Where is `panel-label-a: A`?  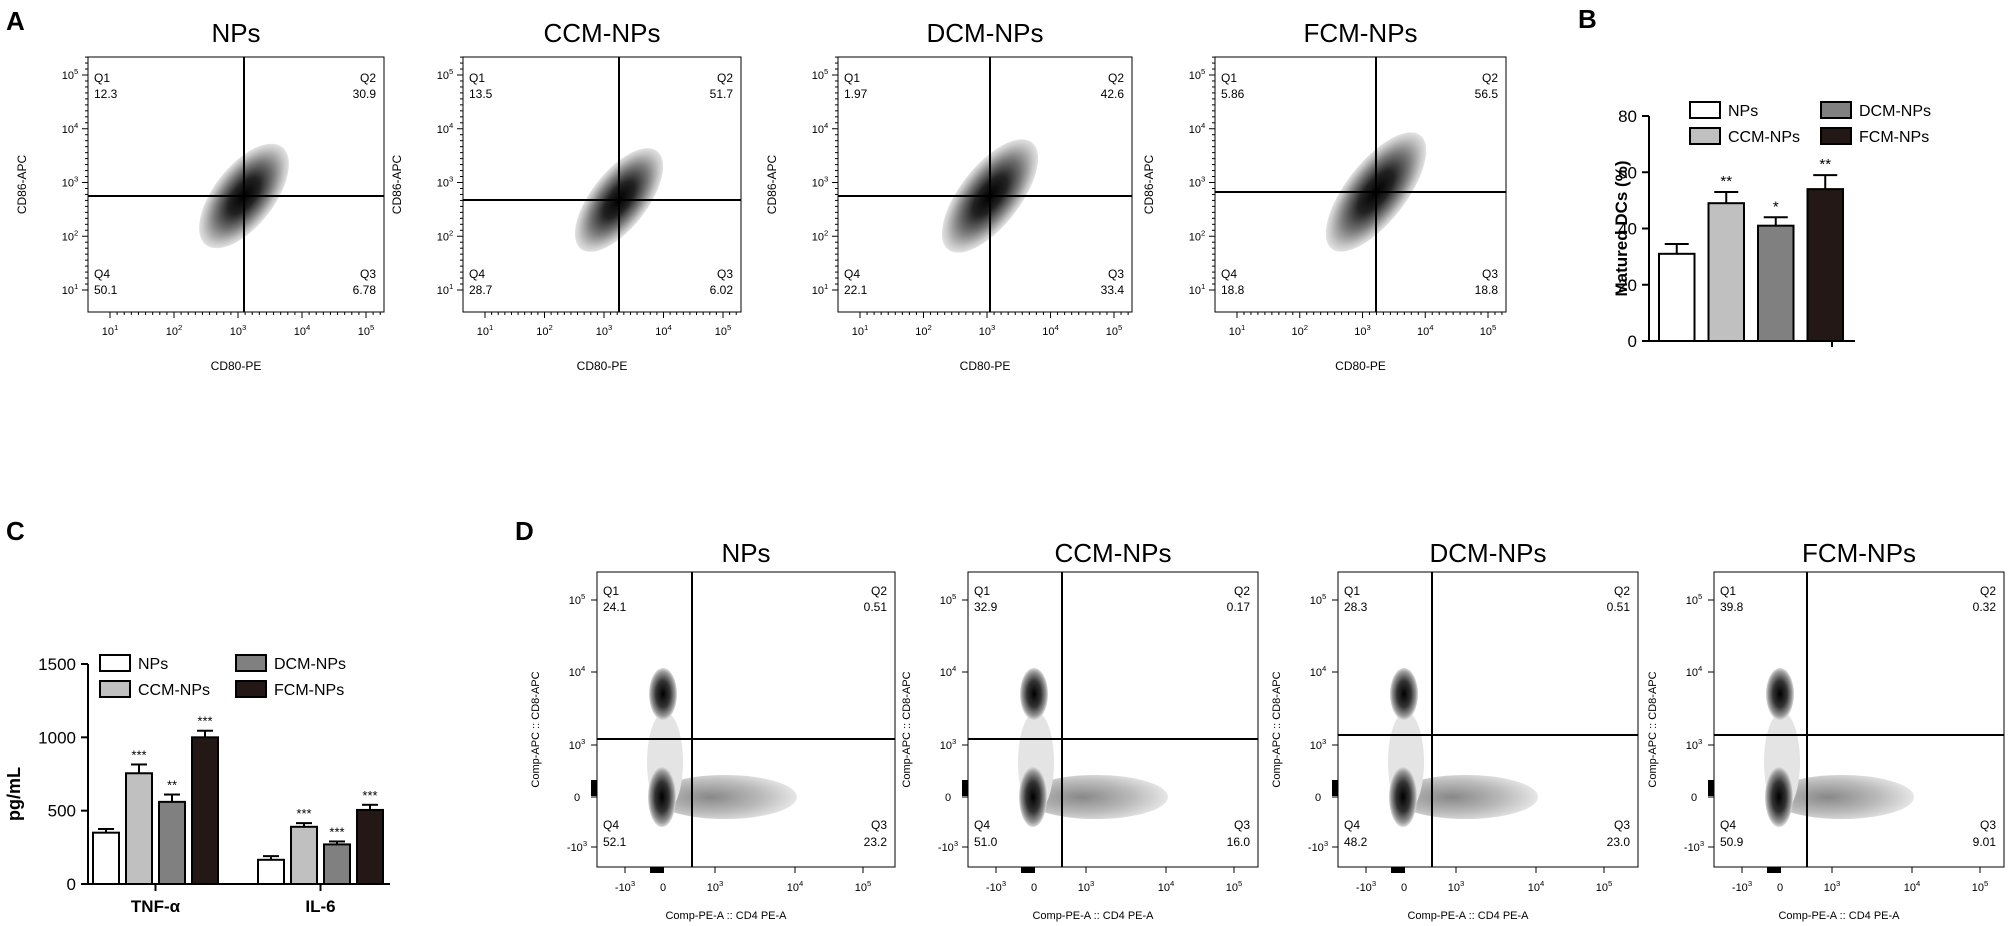 panel-label-a: A is located at coordinates (15, 21).